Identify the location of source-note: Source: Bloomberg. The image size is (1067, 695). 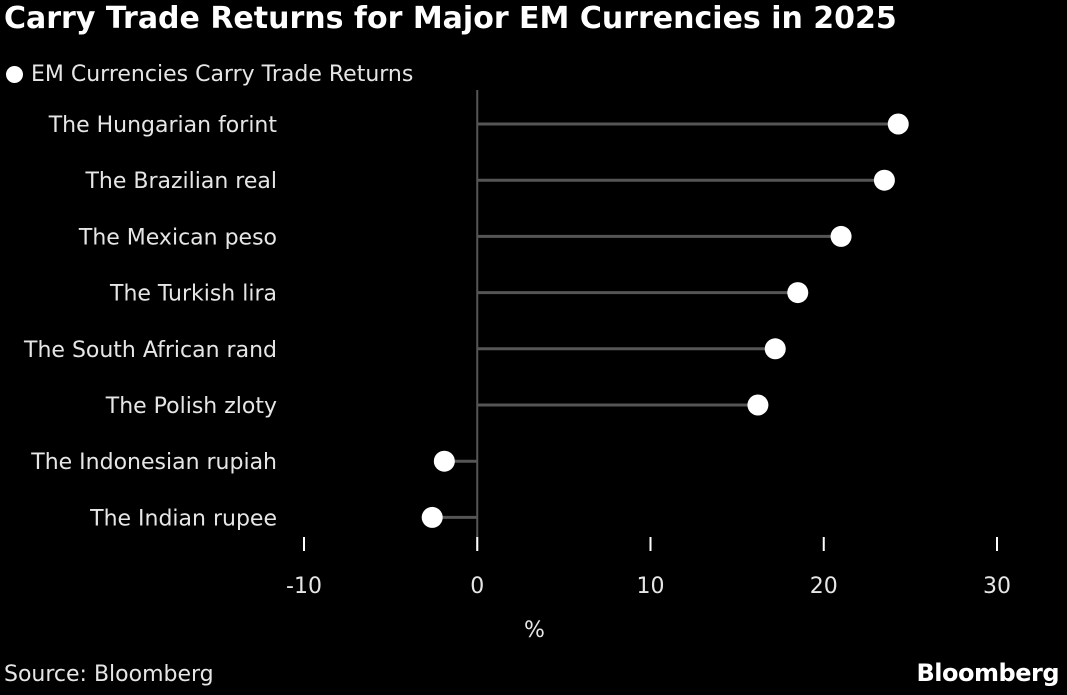
(109, 674).